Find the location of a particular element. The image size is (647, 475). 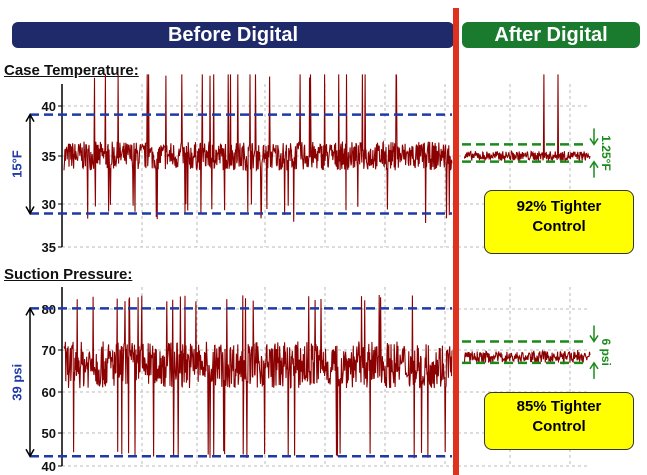

suction-callout-line2: Control is located at coordinates (559, 426).